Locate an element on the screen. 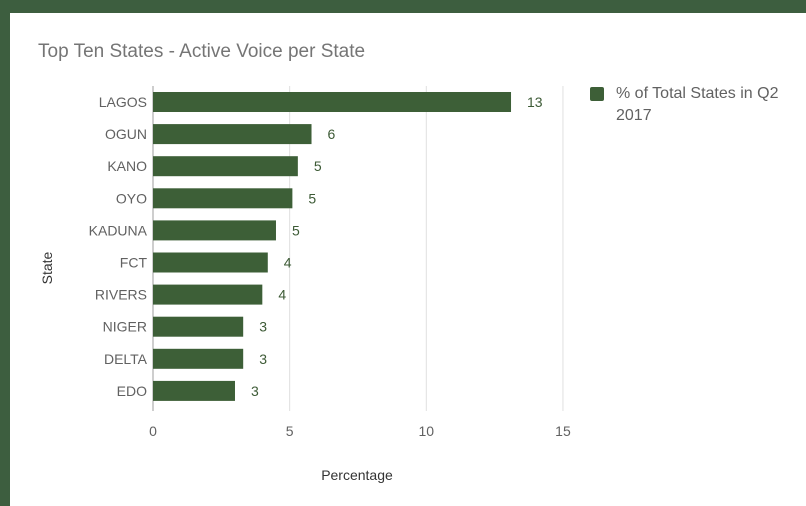 This screenshot has width=806, height=506. category-label: KANO is located at coordinates (127, 166).